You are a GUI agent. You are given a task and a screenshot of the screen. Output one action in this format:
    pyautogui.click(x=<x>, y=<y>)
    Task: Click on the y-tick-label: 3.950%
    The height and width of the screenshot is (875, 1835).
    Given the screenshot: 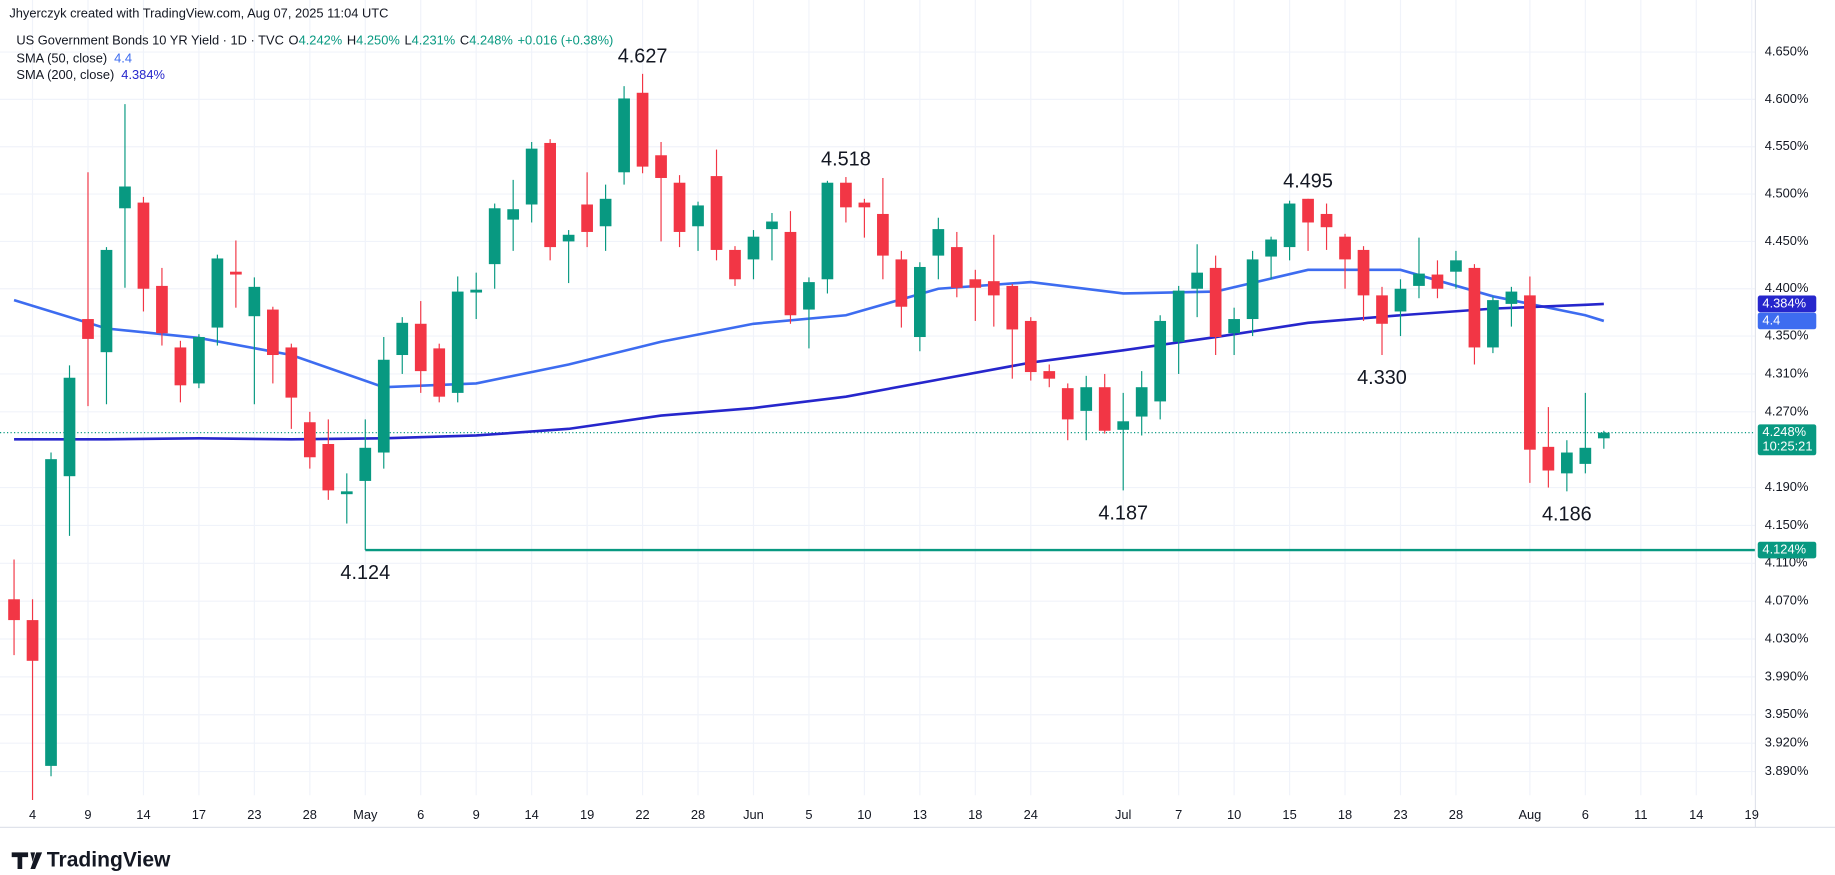 What is the action you would take?
    pyautogui.click(x=1787, y=713)
    